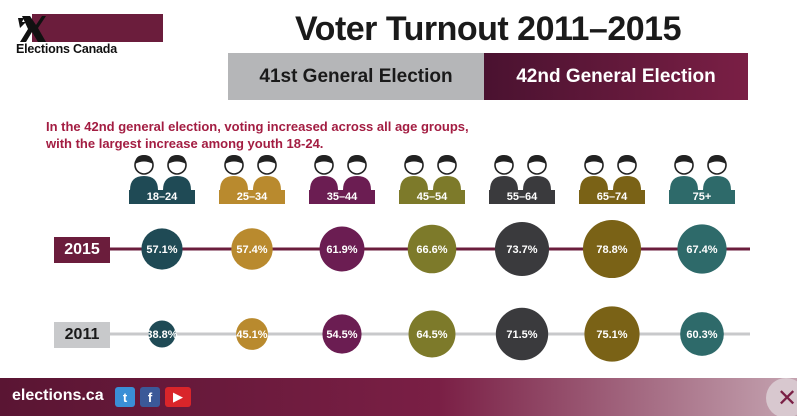  I want to click on bubble-label-2011-3: 64.5%, so click(431, 335).